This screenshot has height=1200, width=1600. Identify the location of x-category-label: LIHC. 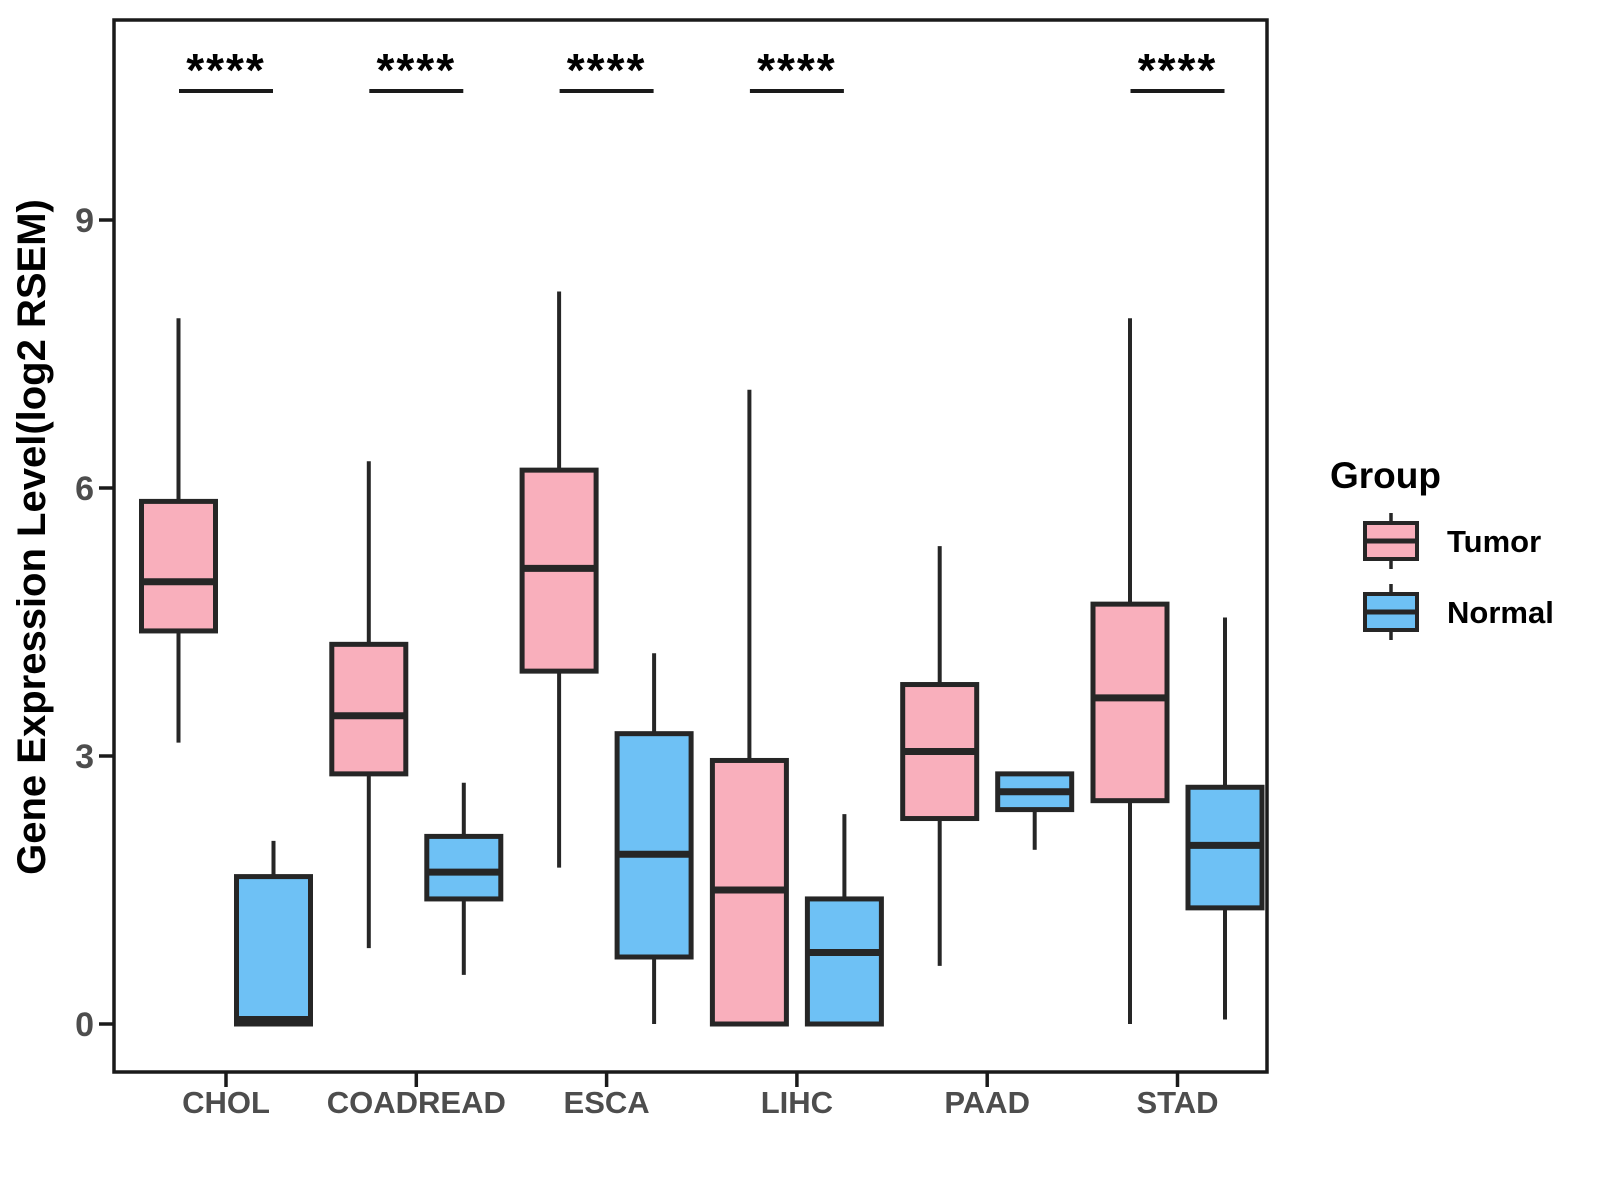
(797, 1102).